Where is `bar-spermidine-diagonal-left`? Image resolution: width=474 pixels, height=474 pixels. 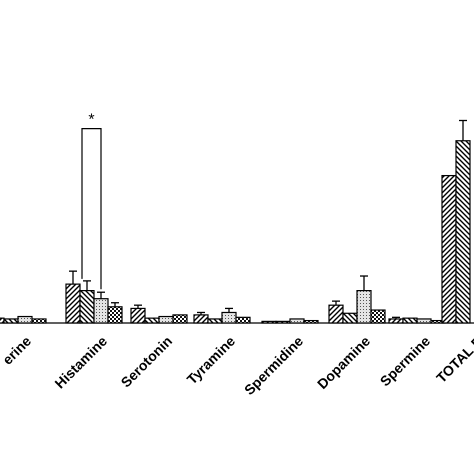
bar-spermidine-diagonal-left is located at coordinates (283, 322).